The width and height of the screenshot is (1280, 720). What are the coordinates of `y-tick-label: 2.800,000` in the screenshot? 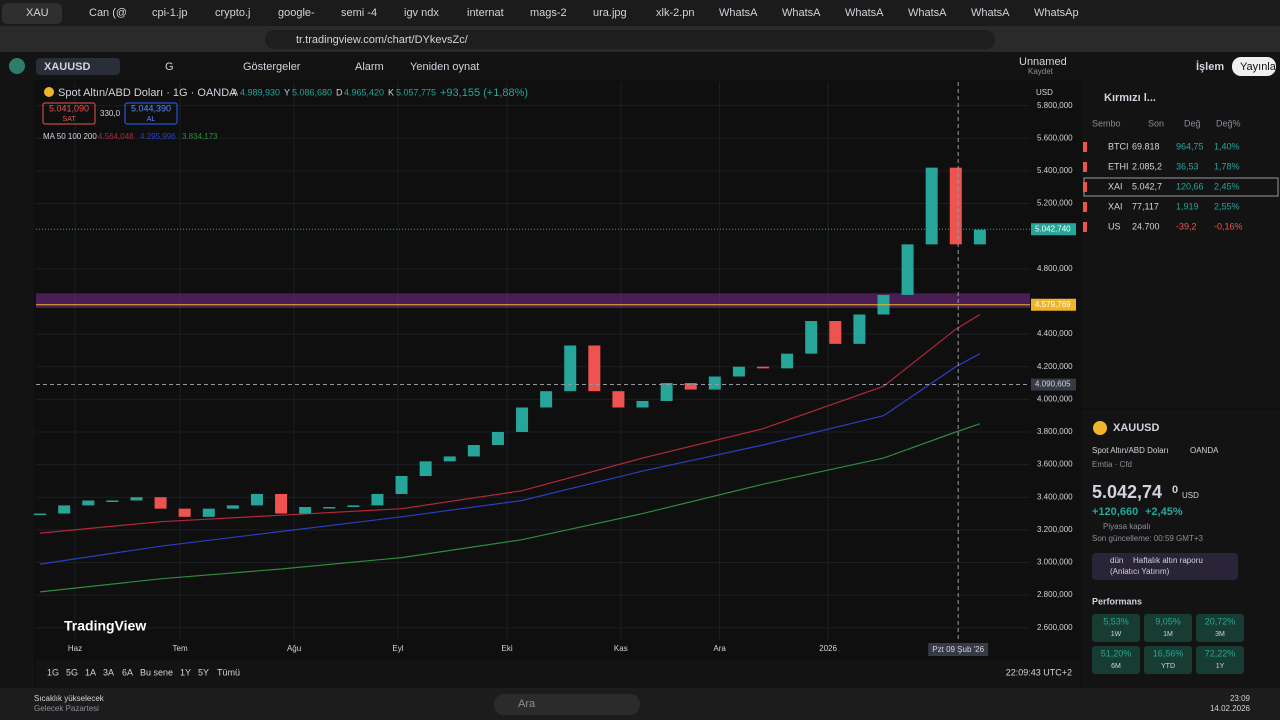 It's located at (1055, 594).